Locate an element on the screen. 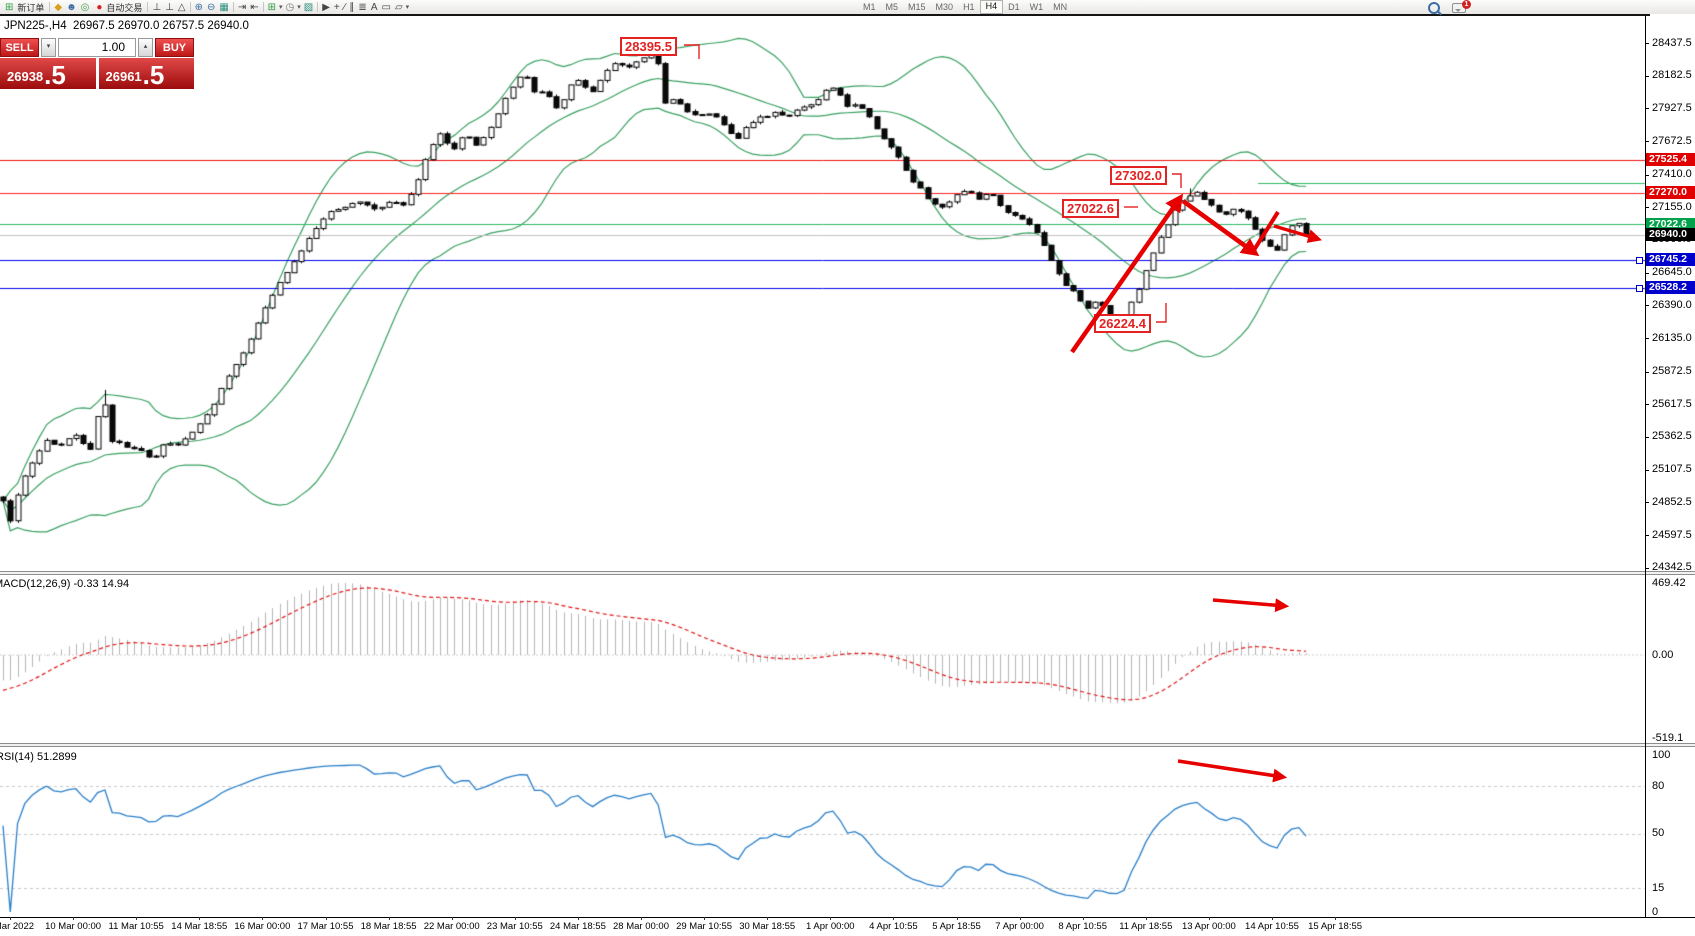 Image resolution: width=1695 pixels, height=936 pixels. autotrade-button: ● 自动交易 is located at coordinates (118, 7).